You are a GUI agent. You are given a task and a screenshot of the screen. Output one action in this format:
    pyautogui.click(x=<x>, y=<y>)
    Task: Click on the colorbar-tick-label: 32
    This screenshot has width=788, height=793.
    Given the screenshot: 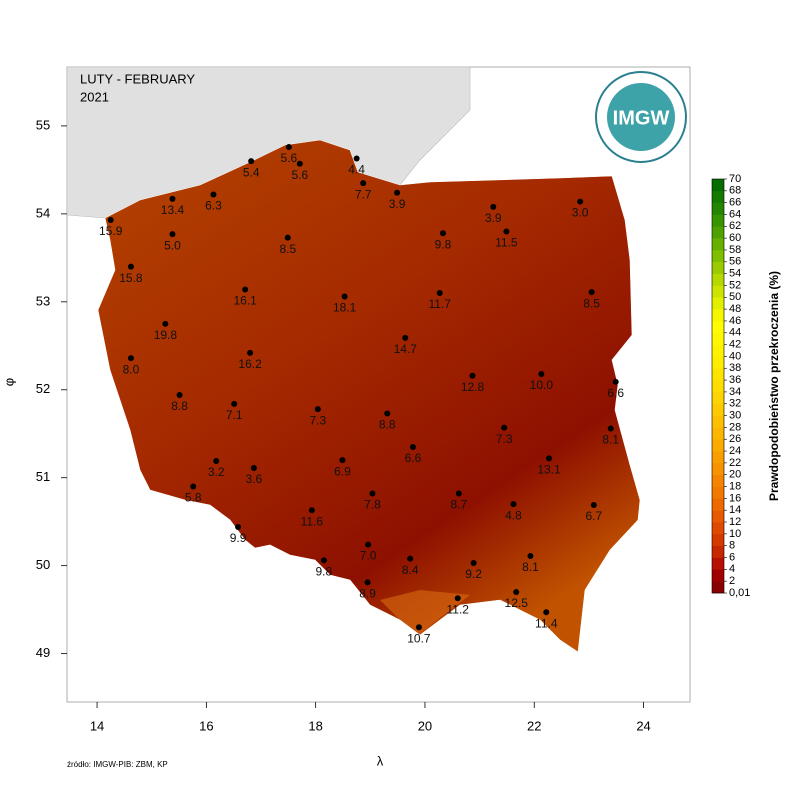 What is the action you would take?
    pyautogui.click(x=735, y=404)
    